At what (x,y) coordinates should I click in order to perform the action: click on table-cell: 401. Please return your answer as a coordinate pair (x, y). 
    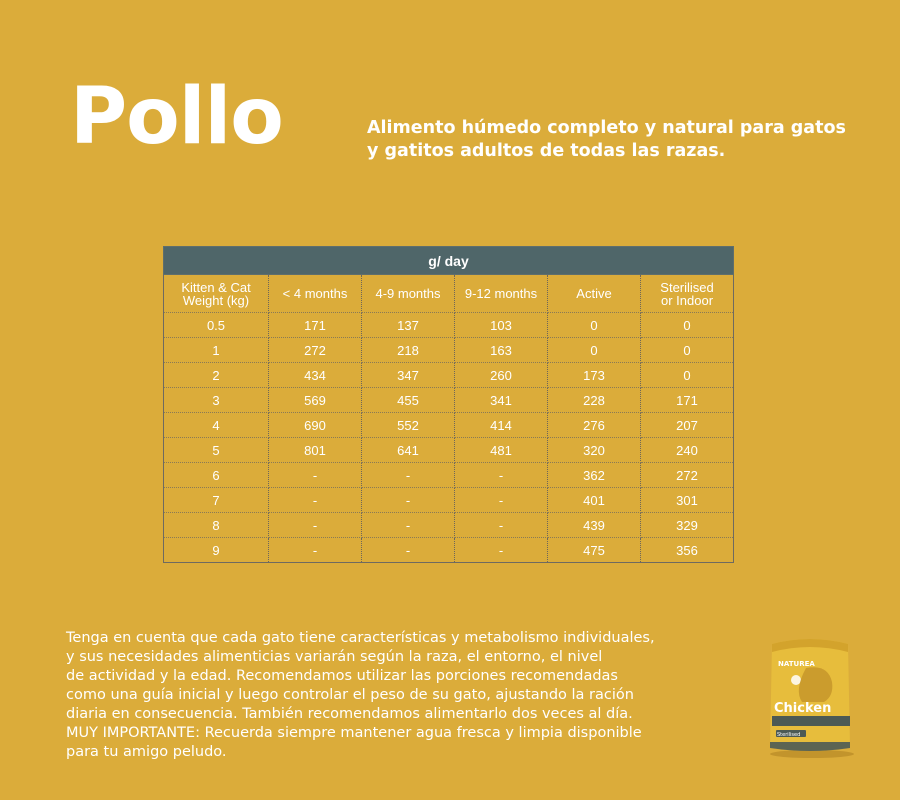
    Looking at the image, I should click on (594, 500).